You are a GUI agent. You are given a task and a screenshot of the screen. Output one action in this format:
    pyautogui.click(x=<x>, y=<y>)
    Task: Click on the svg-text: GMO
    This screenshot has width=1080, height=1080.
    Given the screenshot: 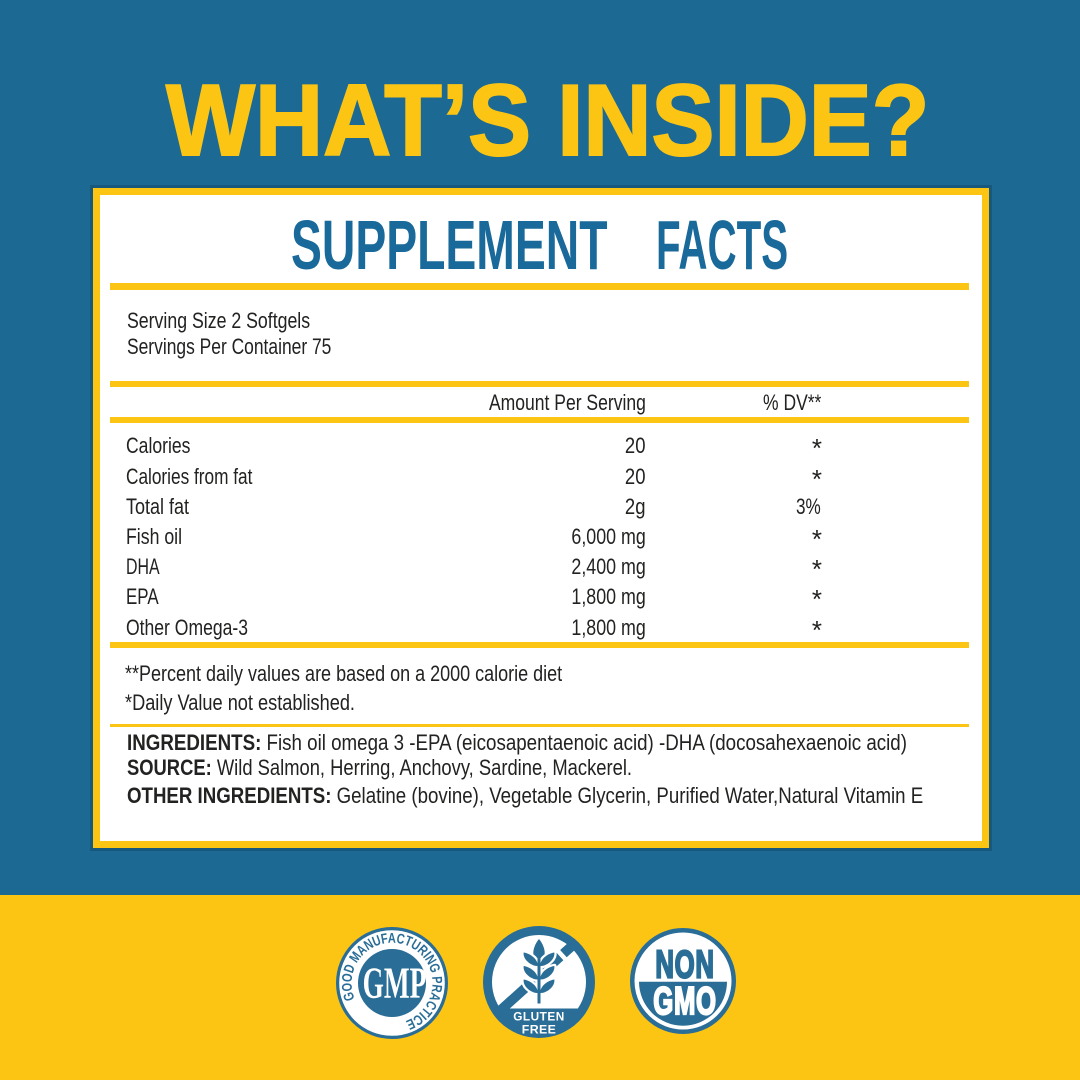 What is the action you would take?
    pyautogui.click(x=684, y=1002)
    